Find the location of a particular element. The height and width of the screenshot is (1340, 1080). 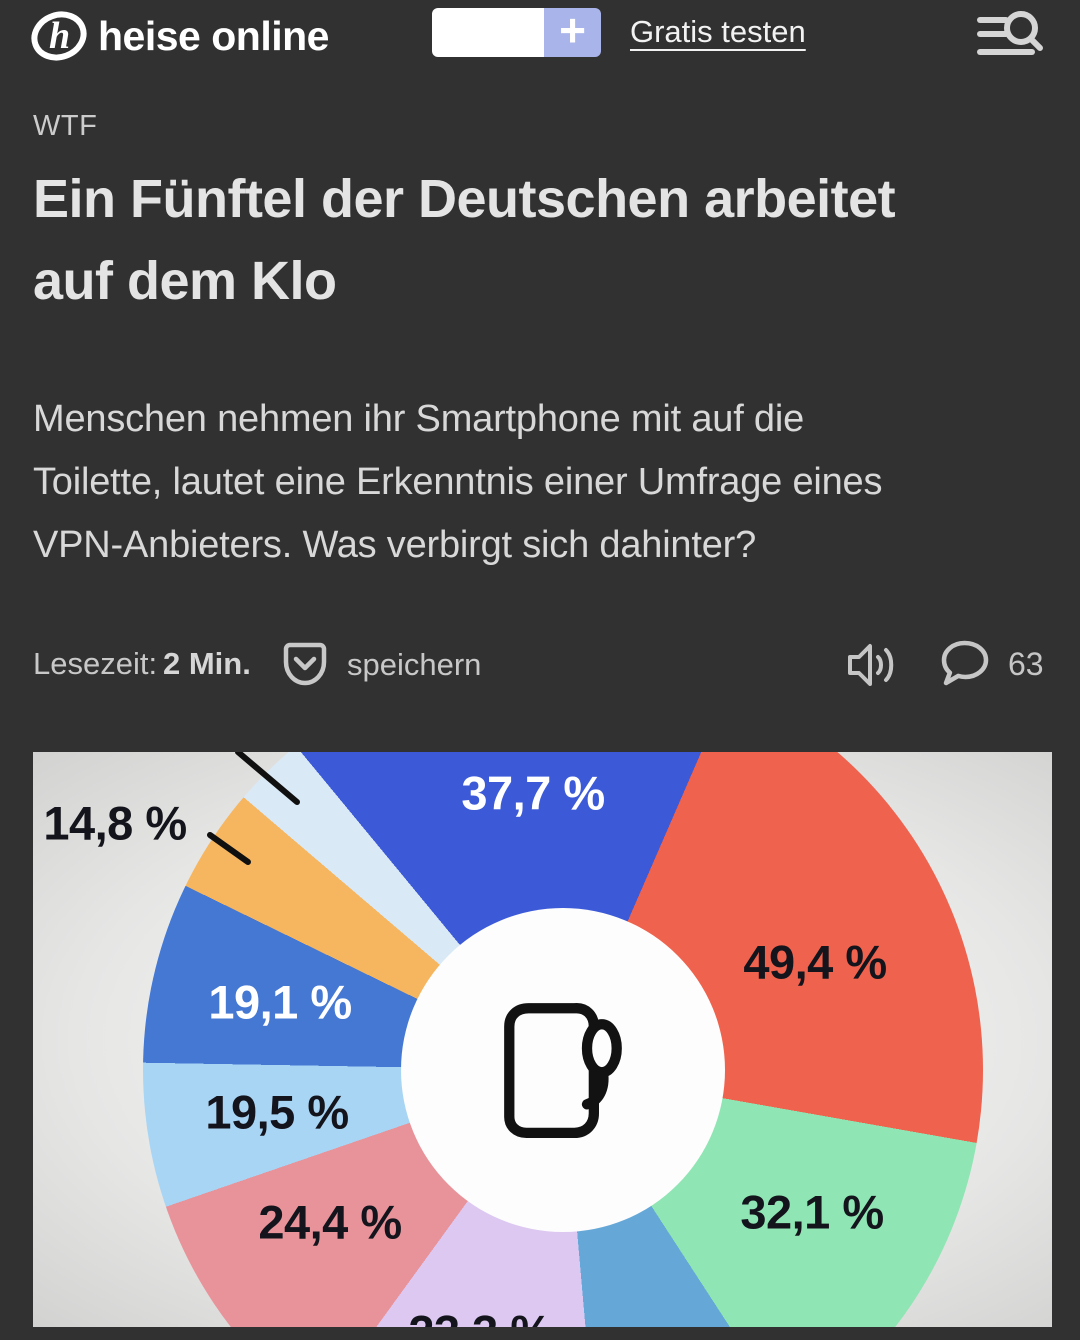

heise-logo: h heise online is located at coordinates (179, 36).